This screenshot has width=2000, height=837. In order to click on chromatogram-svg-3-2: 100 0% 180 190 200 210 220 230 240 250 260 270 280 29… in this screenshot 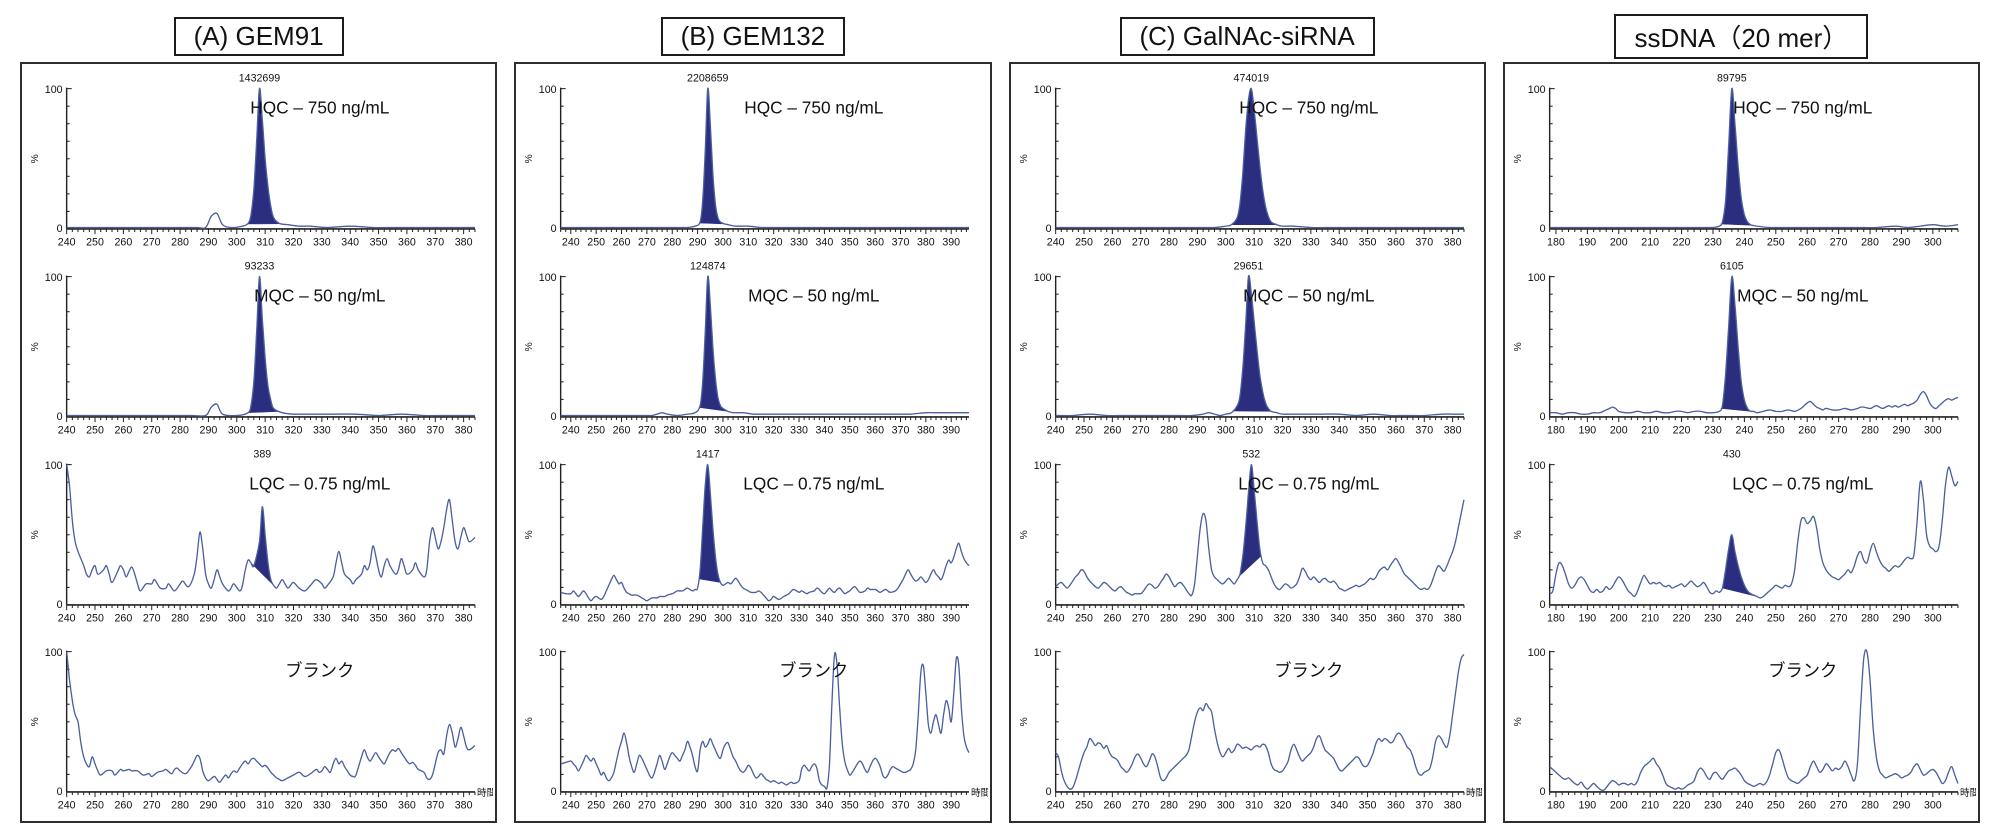, I will do `click(1736, 536)`.